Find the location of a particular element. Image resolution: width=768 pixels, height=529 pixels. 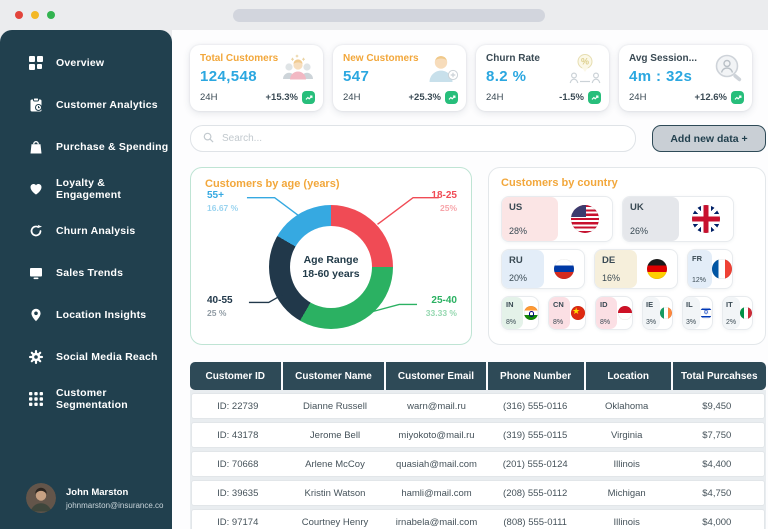

search-bar is located at coordinates (413, 138).